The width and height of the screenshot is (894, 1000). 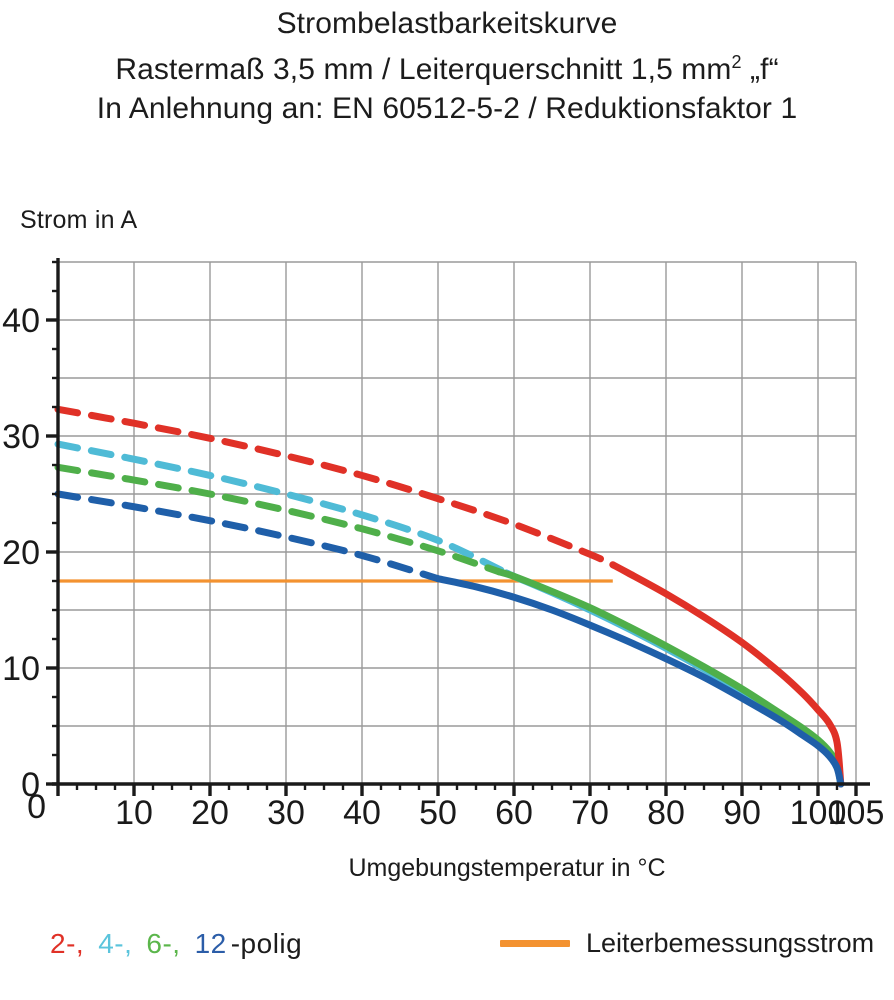 I want to click on x-axis-label: Umgebungstemperatur in °C, so click(x=507, y=868).